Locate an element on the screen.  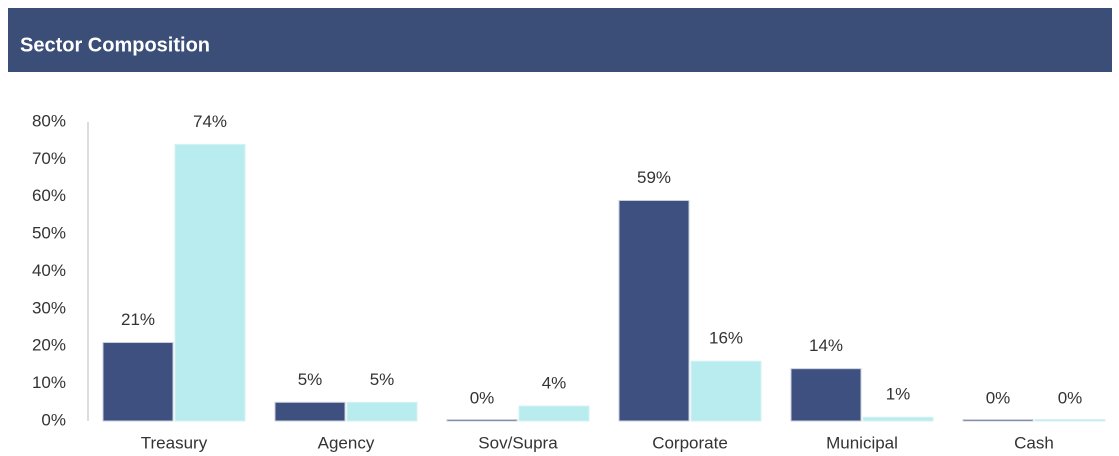
value-label: 14% is located at coordinates (826, 345).